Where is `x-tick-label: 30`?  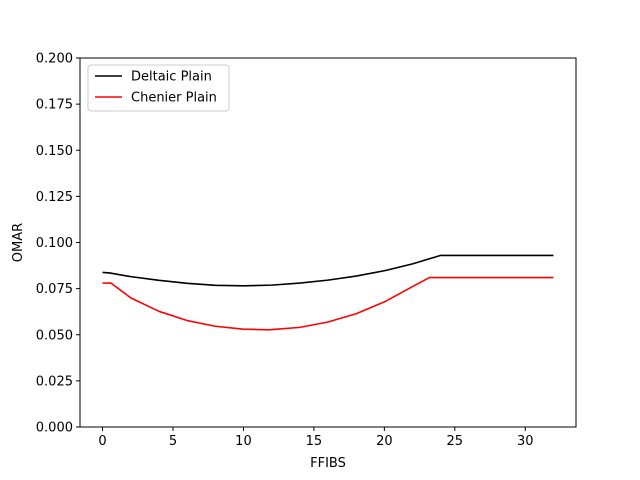 x-tick-label: 30 is located at coordinates (525, 441).